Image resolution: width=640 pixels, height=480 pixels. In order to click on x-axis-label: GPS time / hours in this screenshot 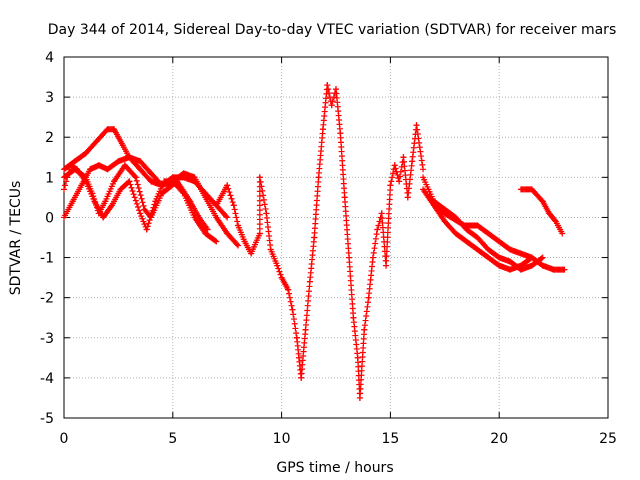, I will do `click(334, 468)`.